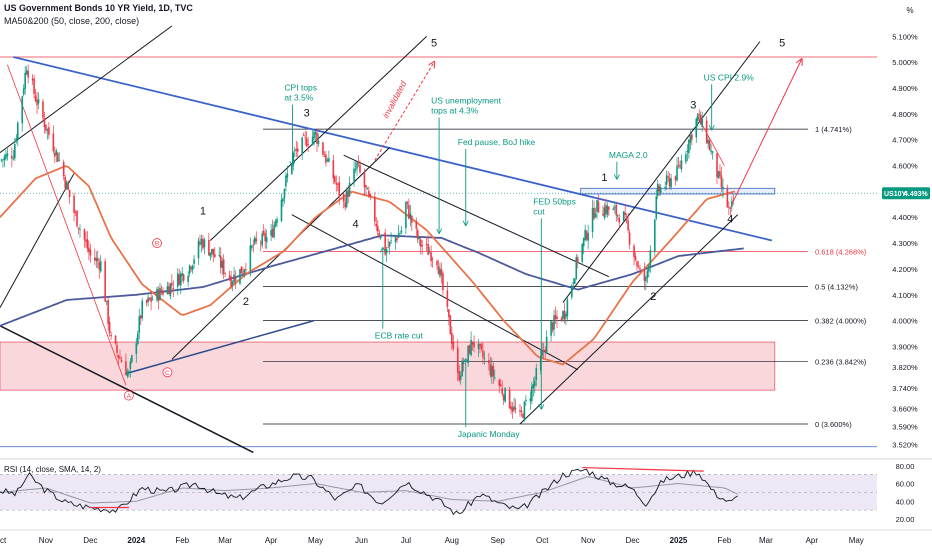 The image size is (932, 555). I want to click on fib-label-2: 0.5 (4.132%), so click(836, 287).